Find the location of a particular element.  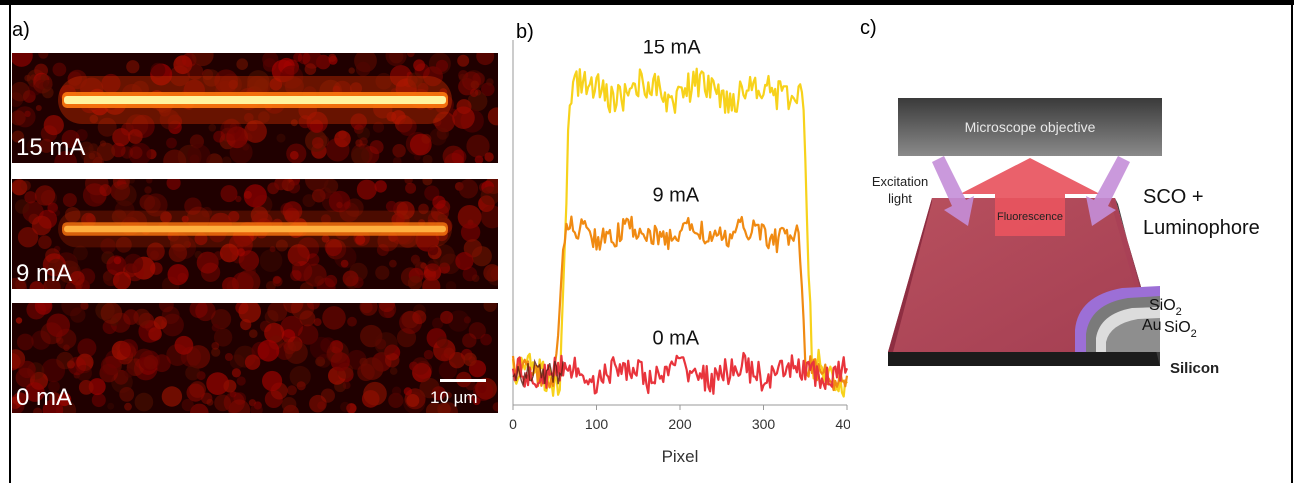

series-label: 9 mA is located at coordinates (675, 196).